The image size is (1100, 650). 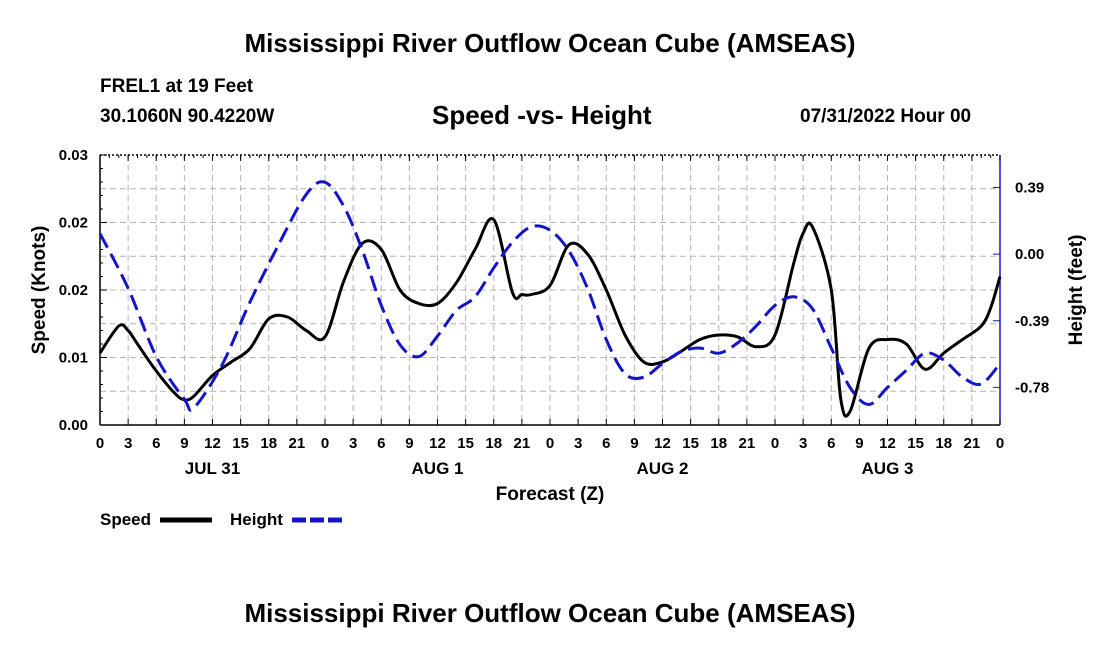 What do you see at coordinates (663, 468) in the screenshot?
I see `day-label: AUG 2` at bounding box center [663, 468].